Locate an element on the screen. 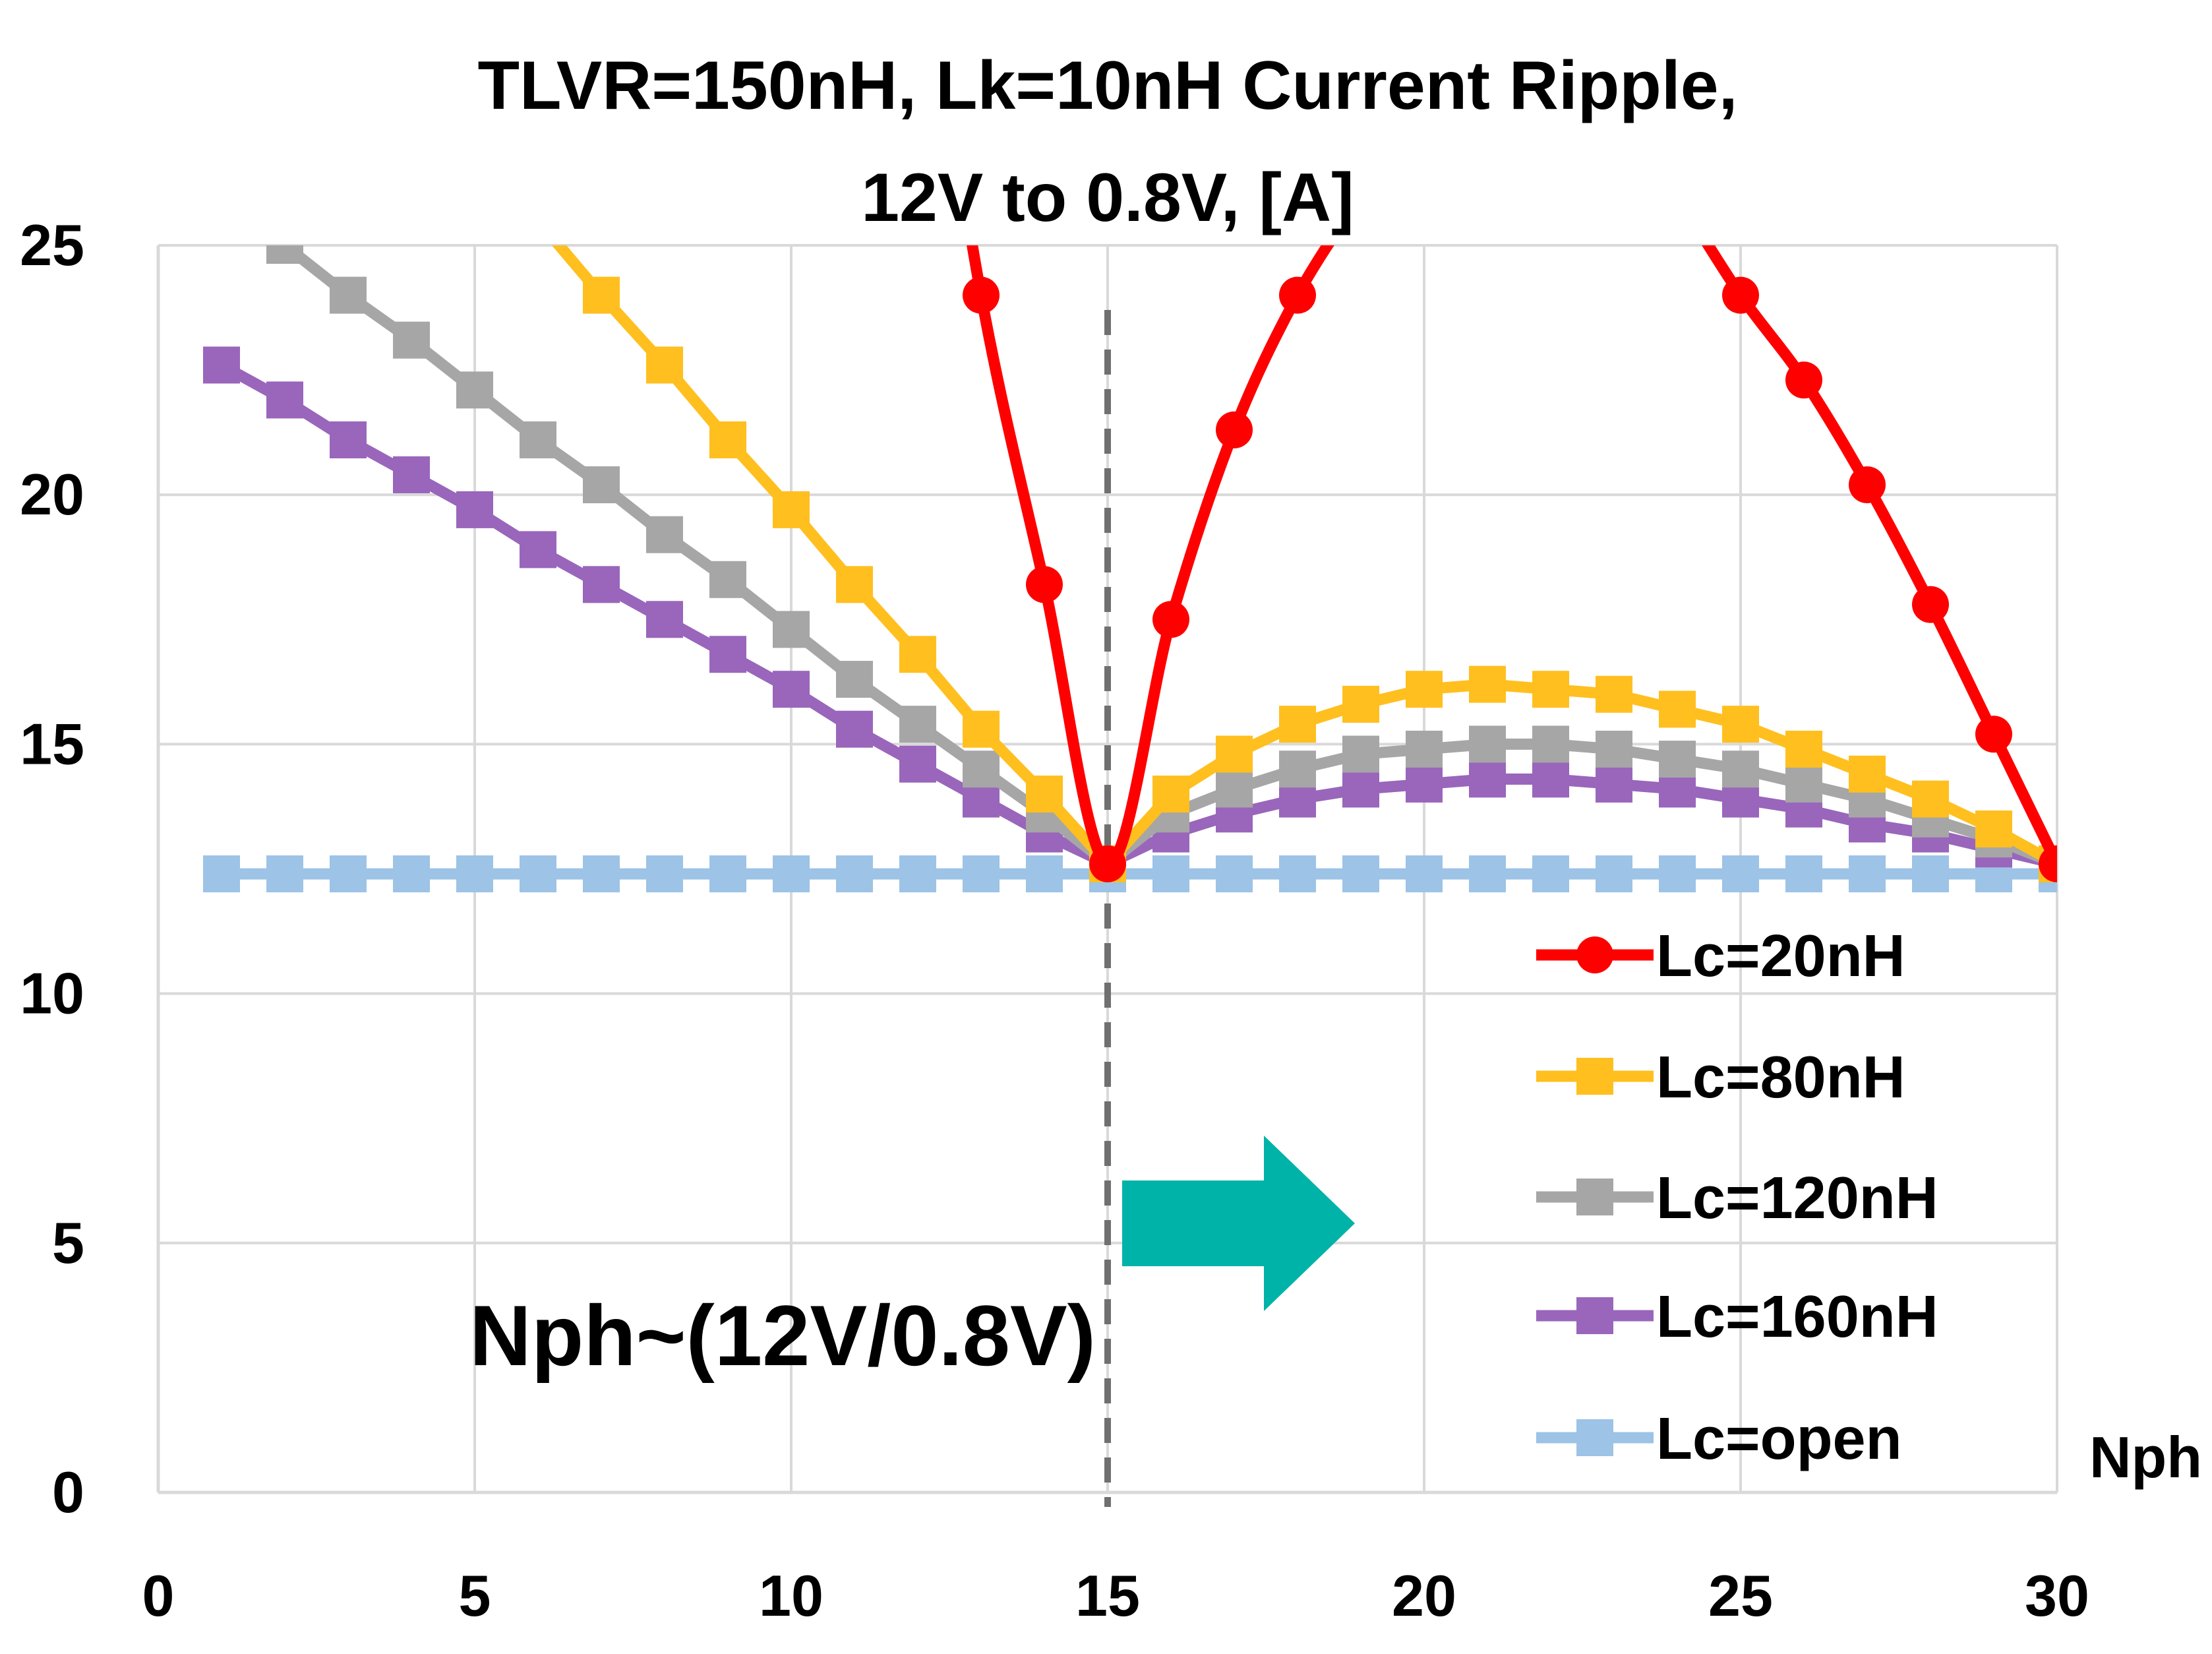 Image resolution: width=2212 pixels, height=1654 pixels. legend-label-2: Lc=120nH is located at coordinates (1797, 1198).